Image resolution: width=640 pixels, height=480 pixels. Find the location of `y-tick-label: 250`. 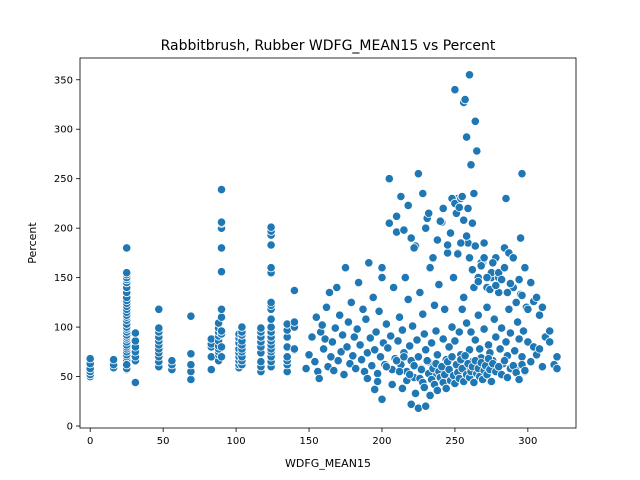

y-tick-label: 250 is located at coordinates (63, 179).